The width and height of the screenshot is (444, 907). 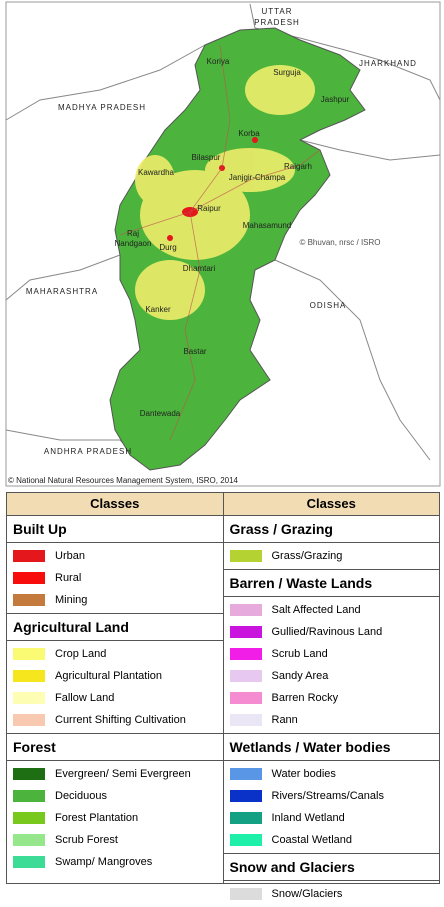 What do you see at coordinates (277, 22) in the screenshot?
I see `state-label: PRADESH` at bounding box center [277, 22].